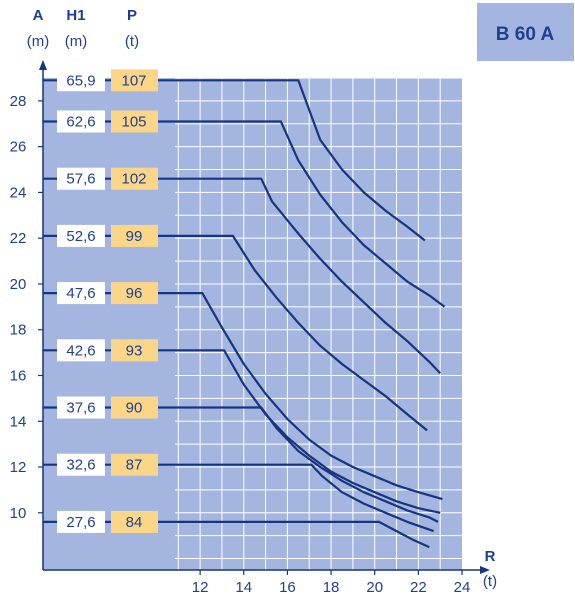 This screenshot has height=597, width=575. Describe the element at coordinates (18, 147) in the screenshot. I see `y-tick-label: 26` at that location.